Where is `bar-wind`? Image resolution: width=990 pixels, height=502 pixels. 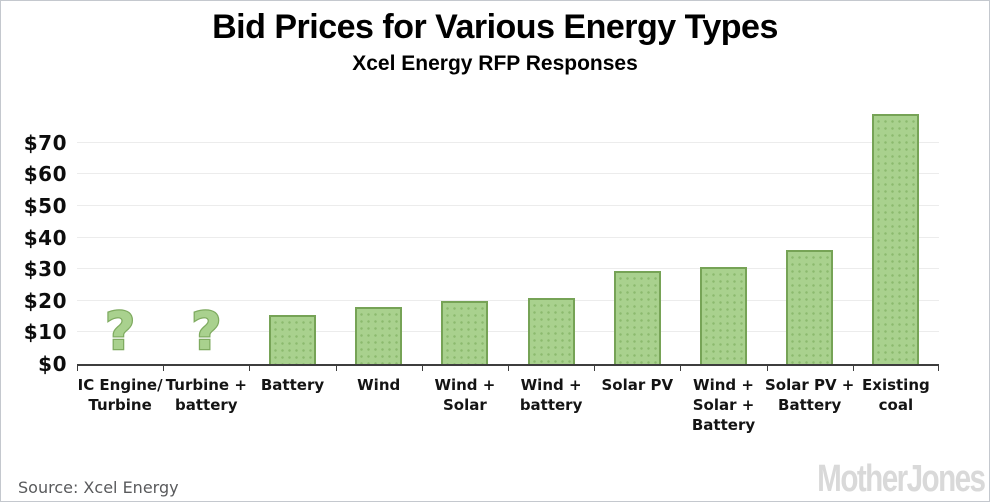
bar-wind is located at coordinates (379, 335).